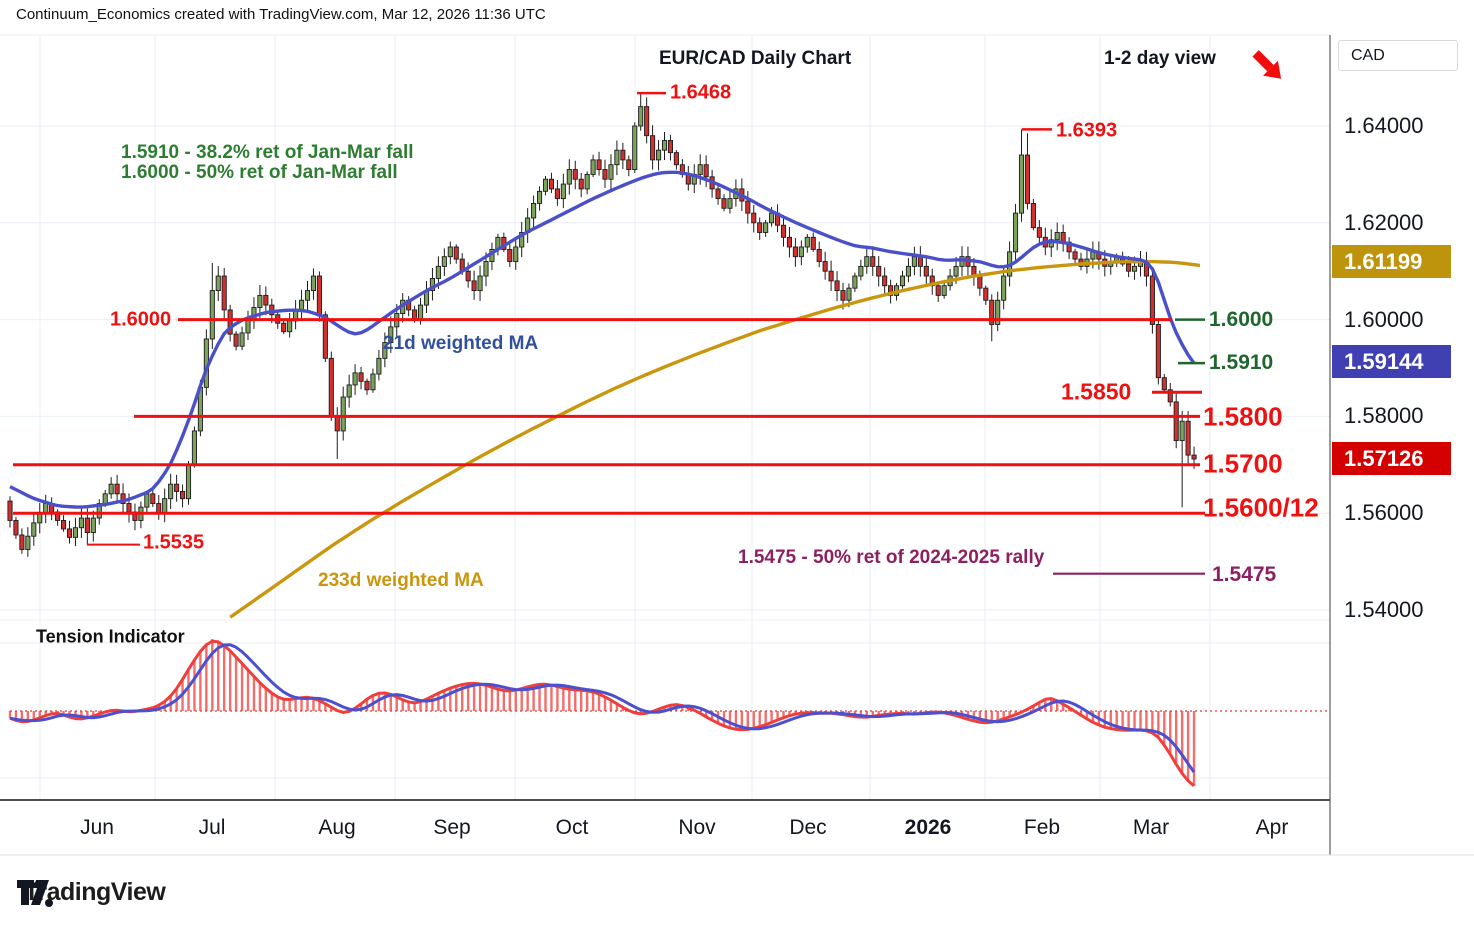  What do you see at coordinates (1042, 827) in the screenshot?
I see `month-label-feb: Feb` at bounding box center [1042, 827].